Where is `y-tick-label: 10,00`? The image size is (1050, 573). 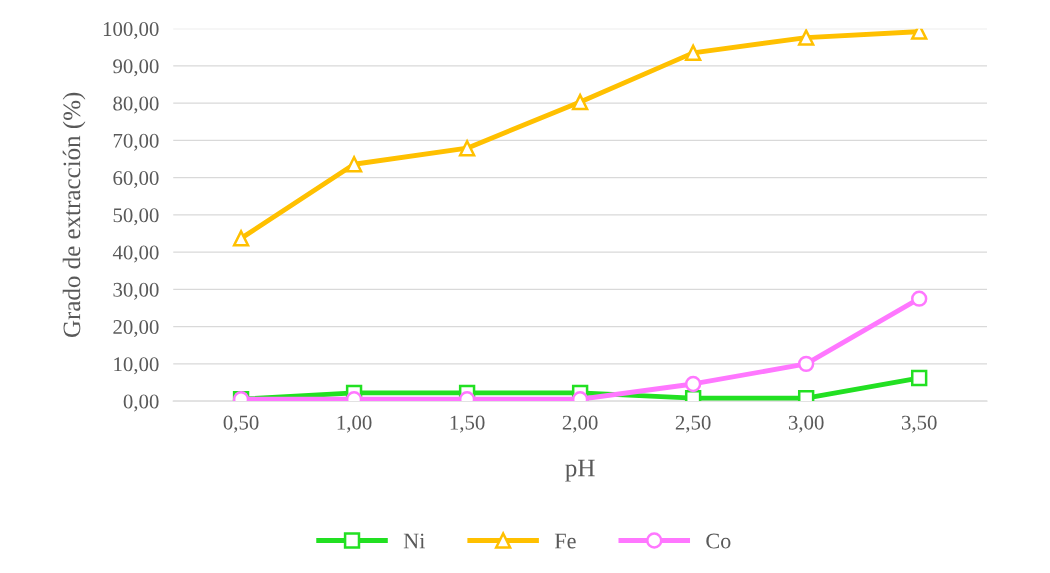
y-tick-label: 10,00 is located at coordinates (136, 366).